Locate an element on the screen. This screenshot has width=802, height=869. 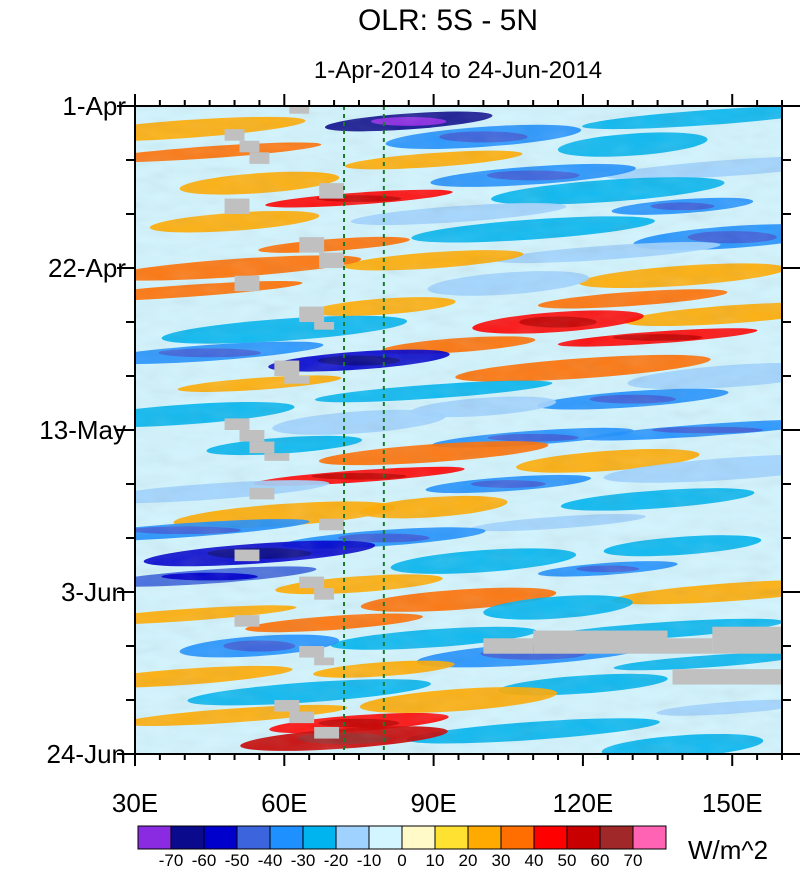
y-tick-label: 13-May is located at coordinates (82, 430).